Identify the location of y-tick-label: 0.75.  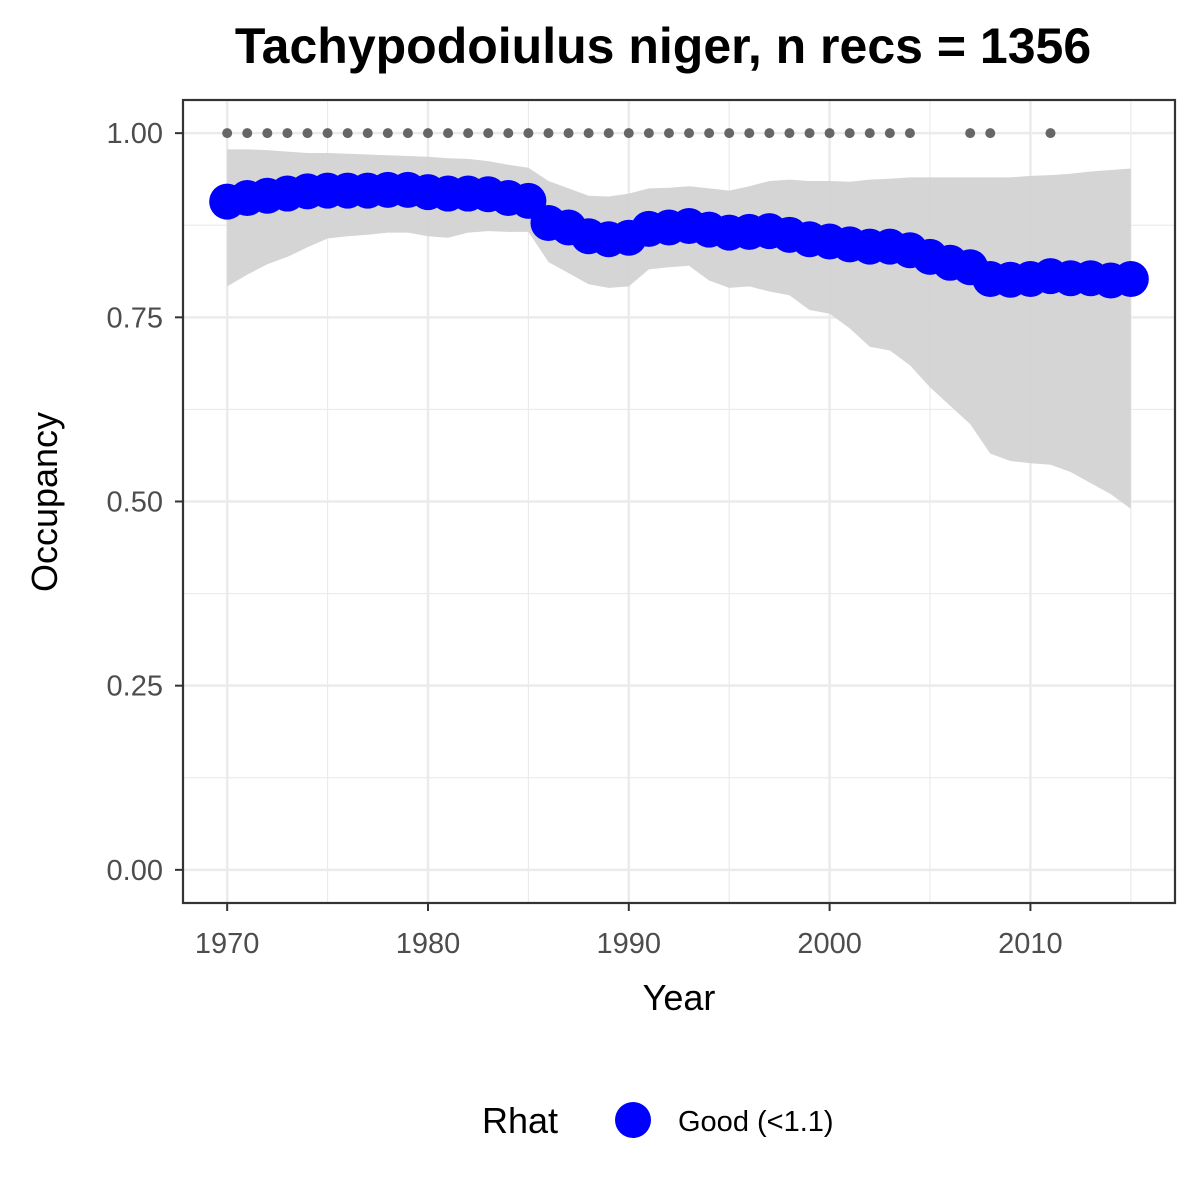
(135, 318).